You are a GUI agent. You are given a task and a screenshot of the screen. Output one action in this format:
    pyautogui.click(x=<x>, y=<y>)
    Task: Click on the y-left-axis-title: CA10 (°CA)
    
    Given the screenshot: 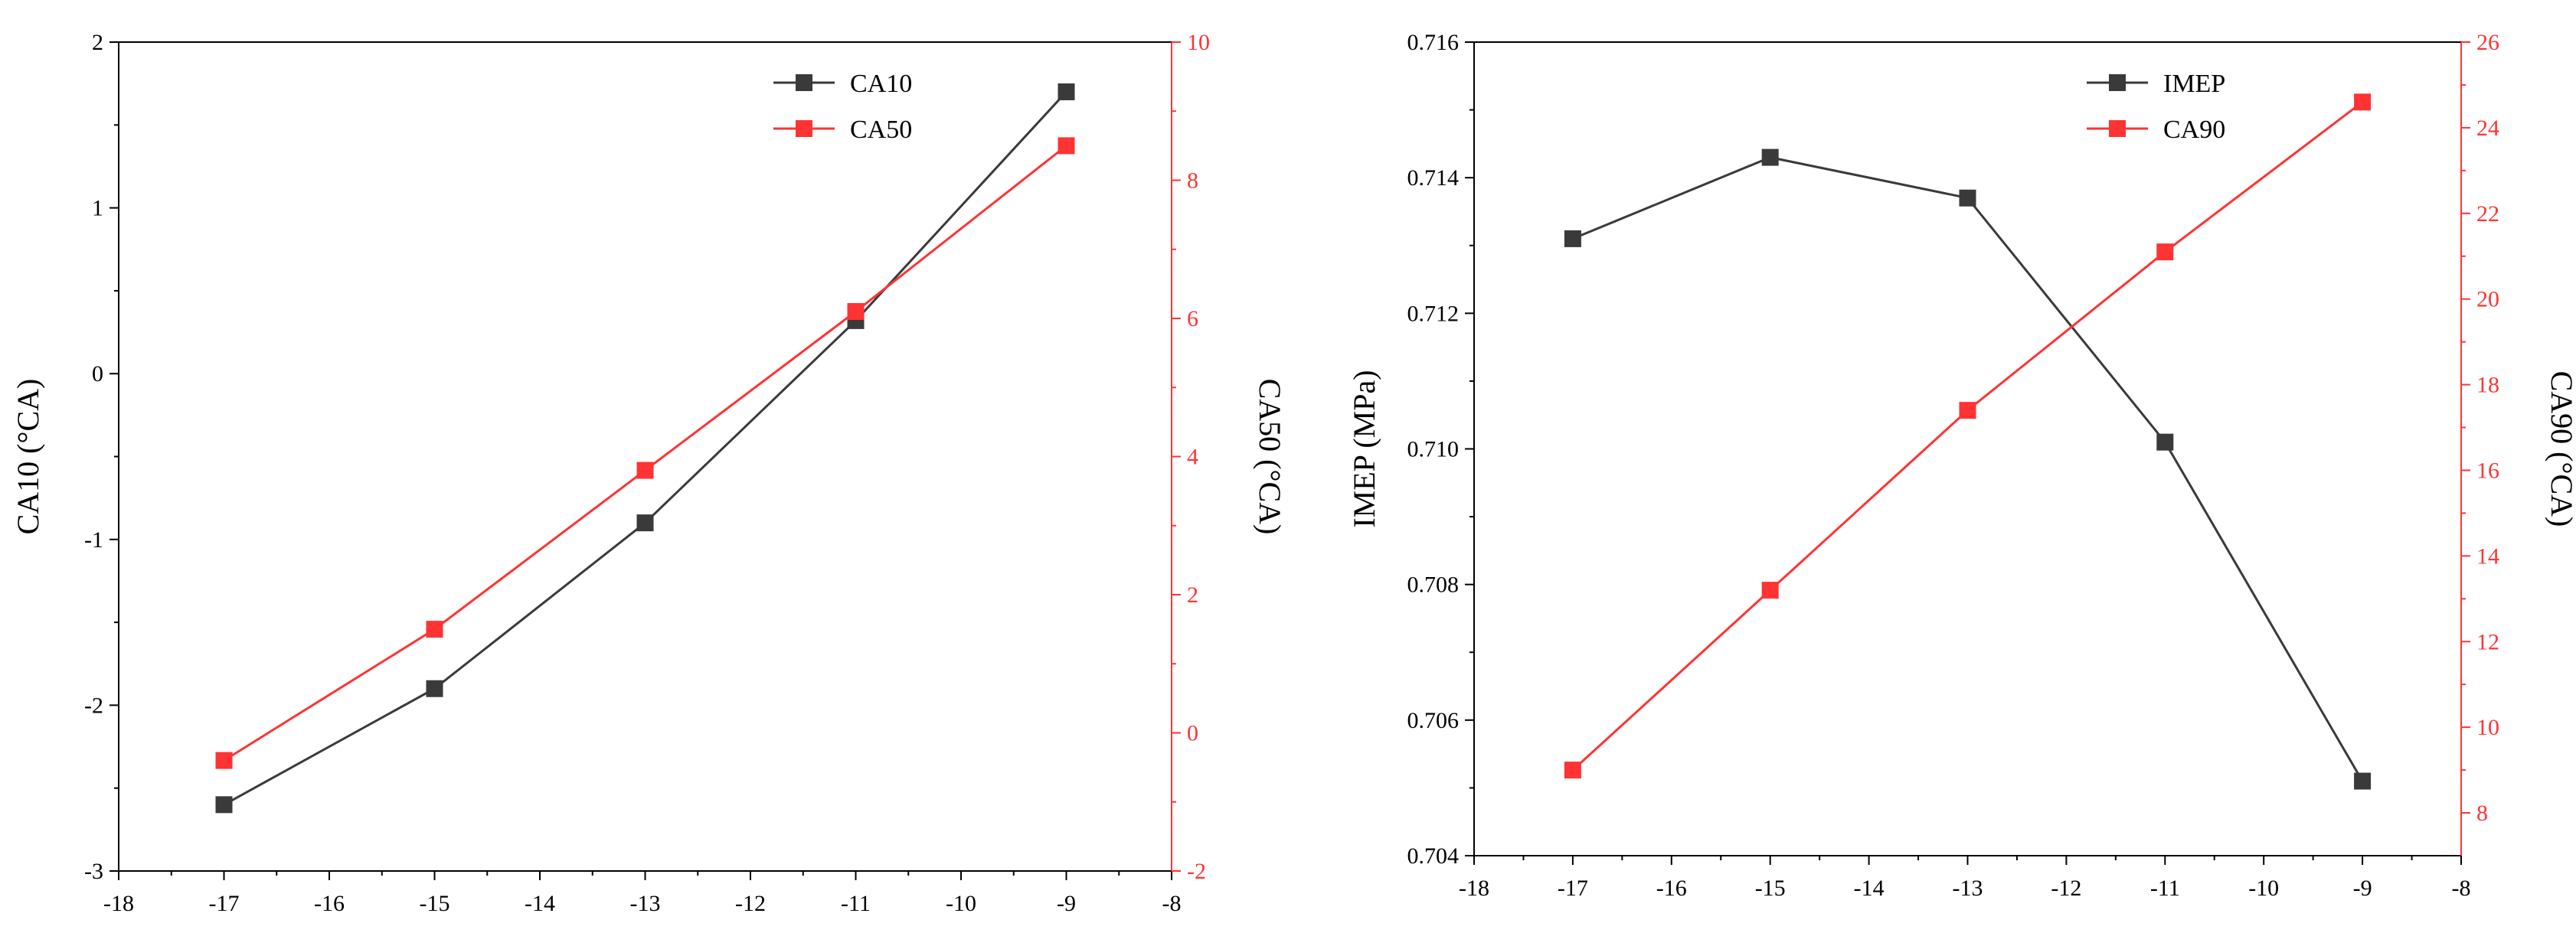 What is the action you would take?
    pyautogui.click(x=28, y=457)
    